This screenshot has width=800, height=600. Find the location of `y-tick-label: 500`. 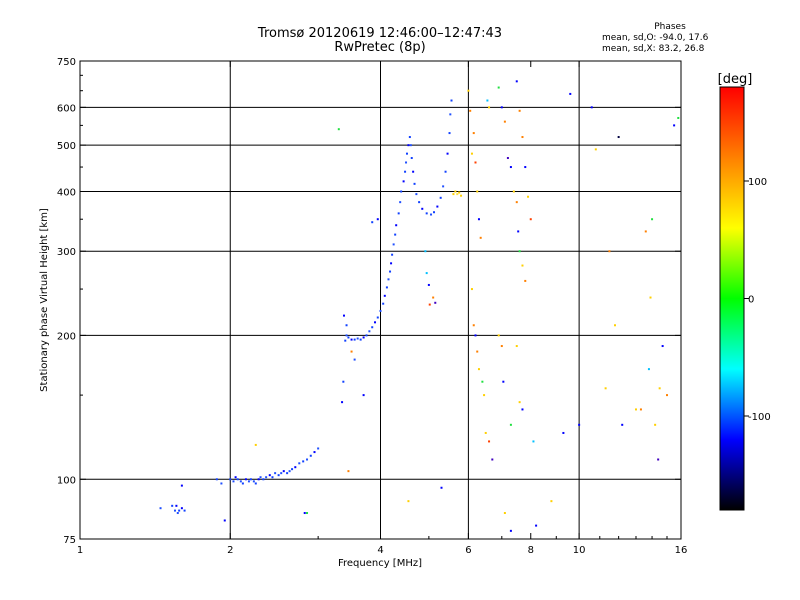

y-tick-label: 500 is located at coordinates (66, 146).